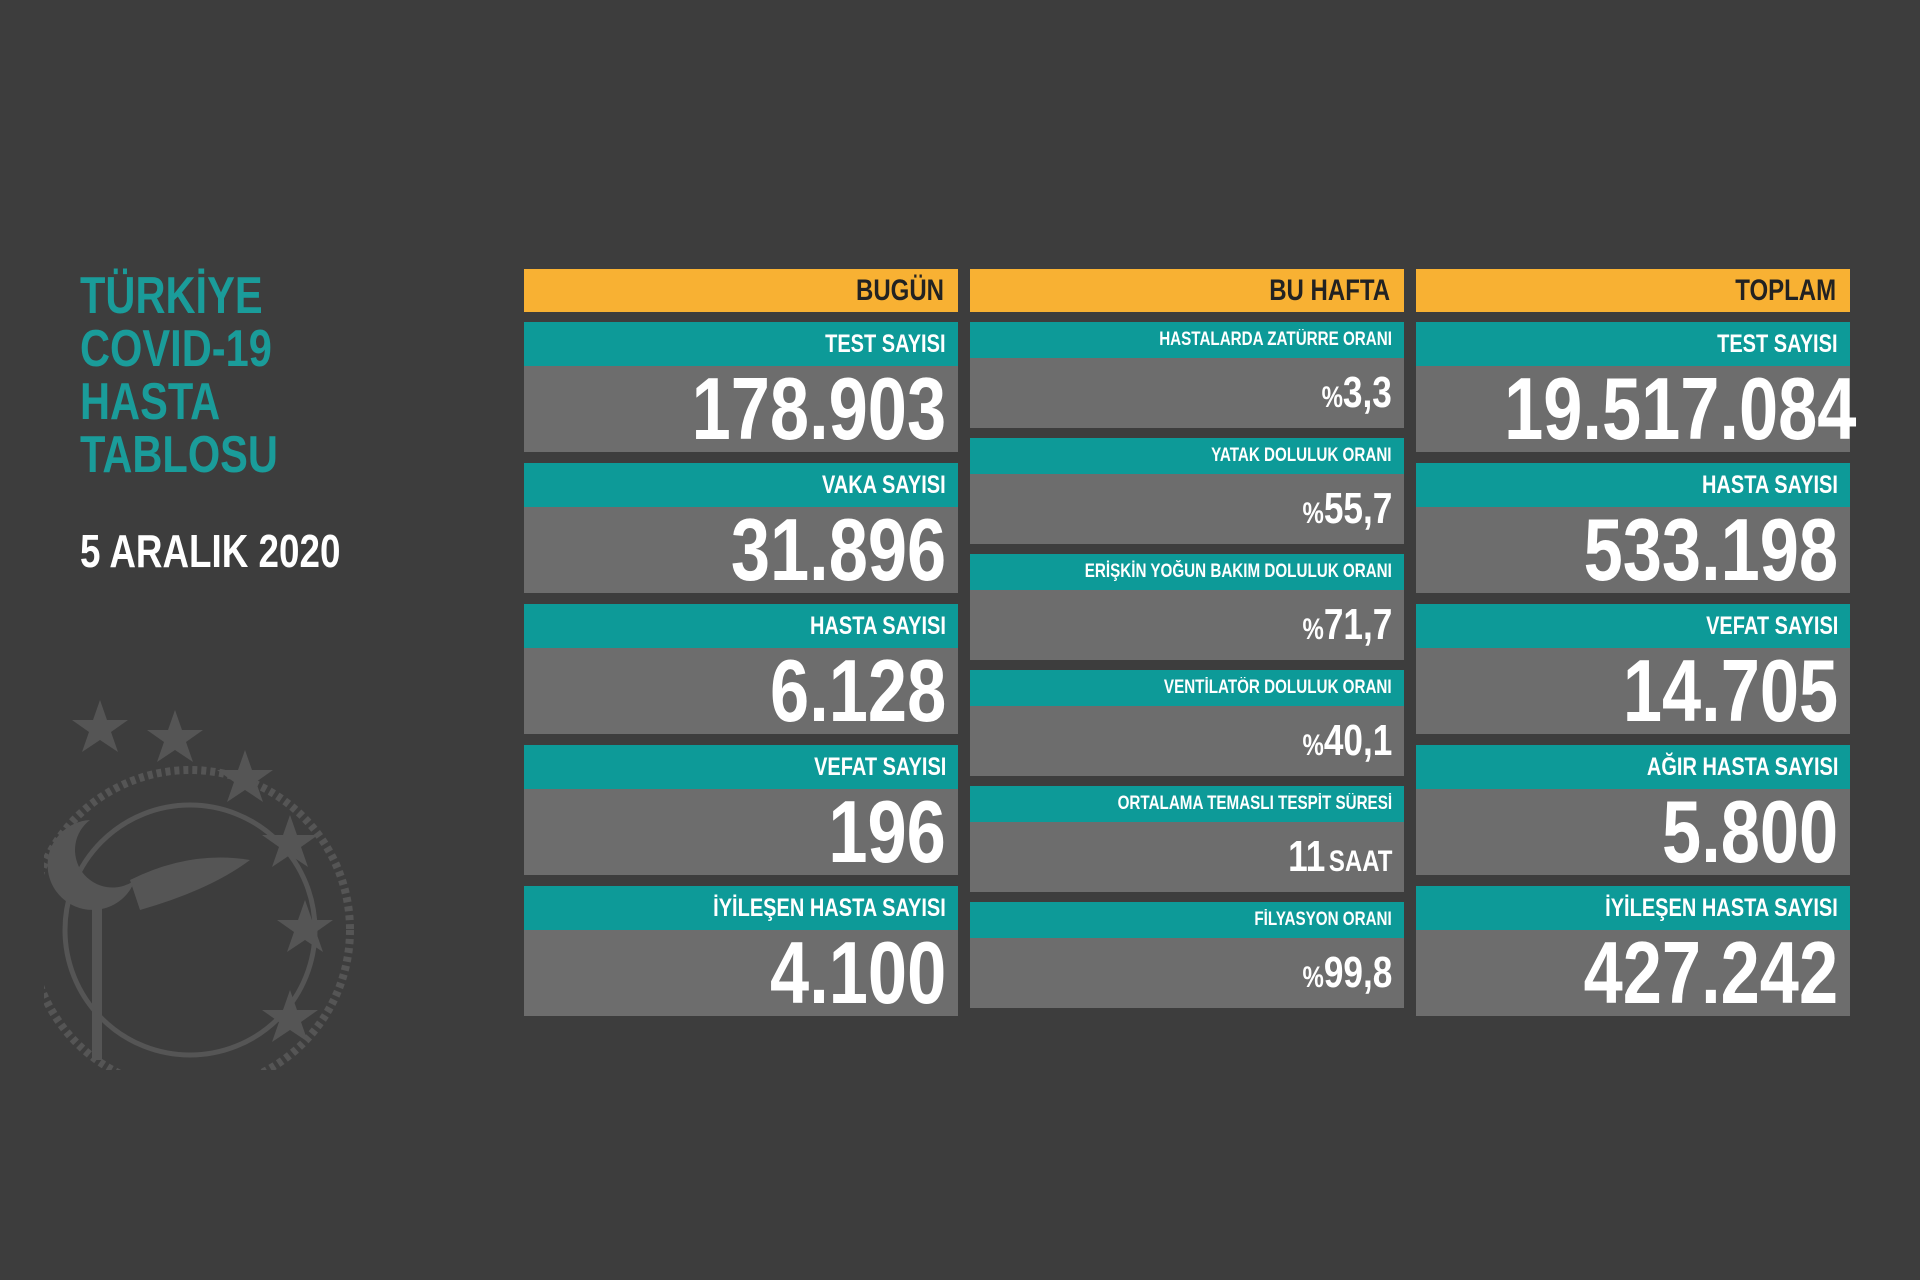  What do you see at coordinates (741, 485) in the screenshot?
I see `stat-label: VAKA SAYISI` at bounding box center [741, 485].